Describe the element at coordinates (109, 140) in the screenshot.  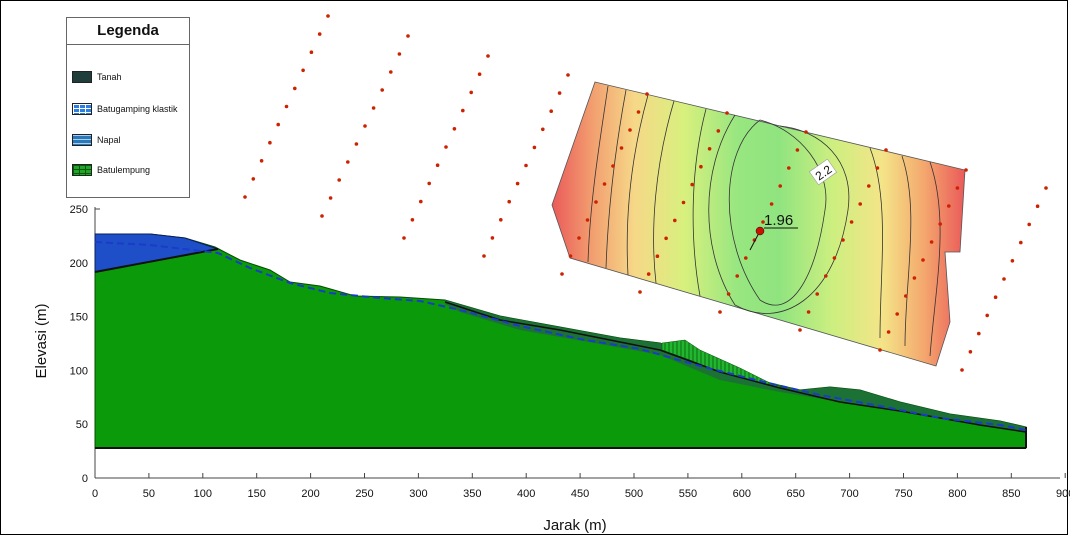
I see `legend-label: Napal` at that location.